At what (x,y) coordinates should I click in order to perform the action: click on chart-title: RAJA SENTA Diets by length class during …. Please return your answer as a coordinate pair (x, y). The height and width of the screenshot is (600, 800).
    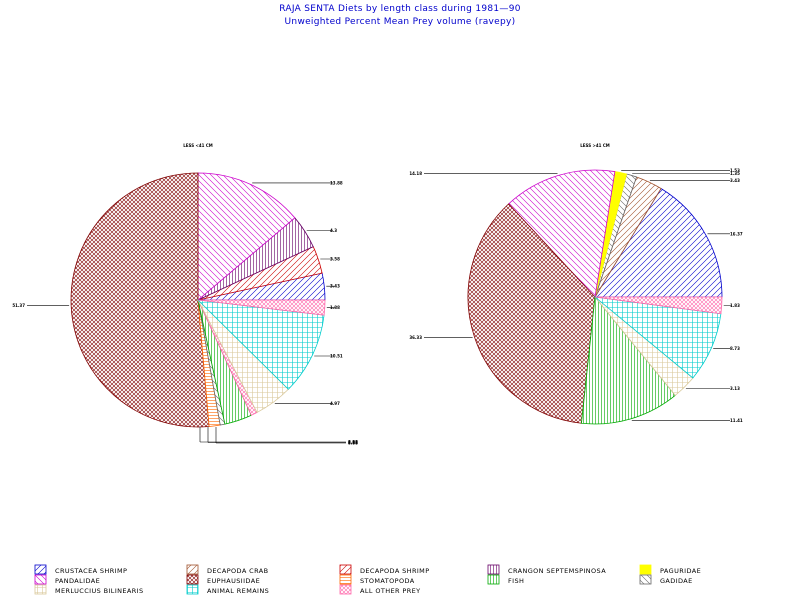
    Looking at the image, I should click on (400, 9).